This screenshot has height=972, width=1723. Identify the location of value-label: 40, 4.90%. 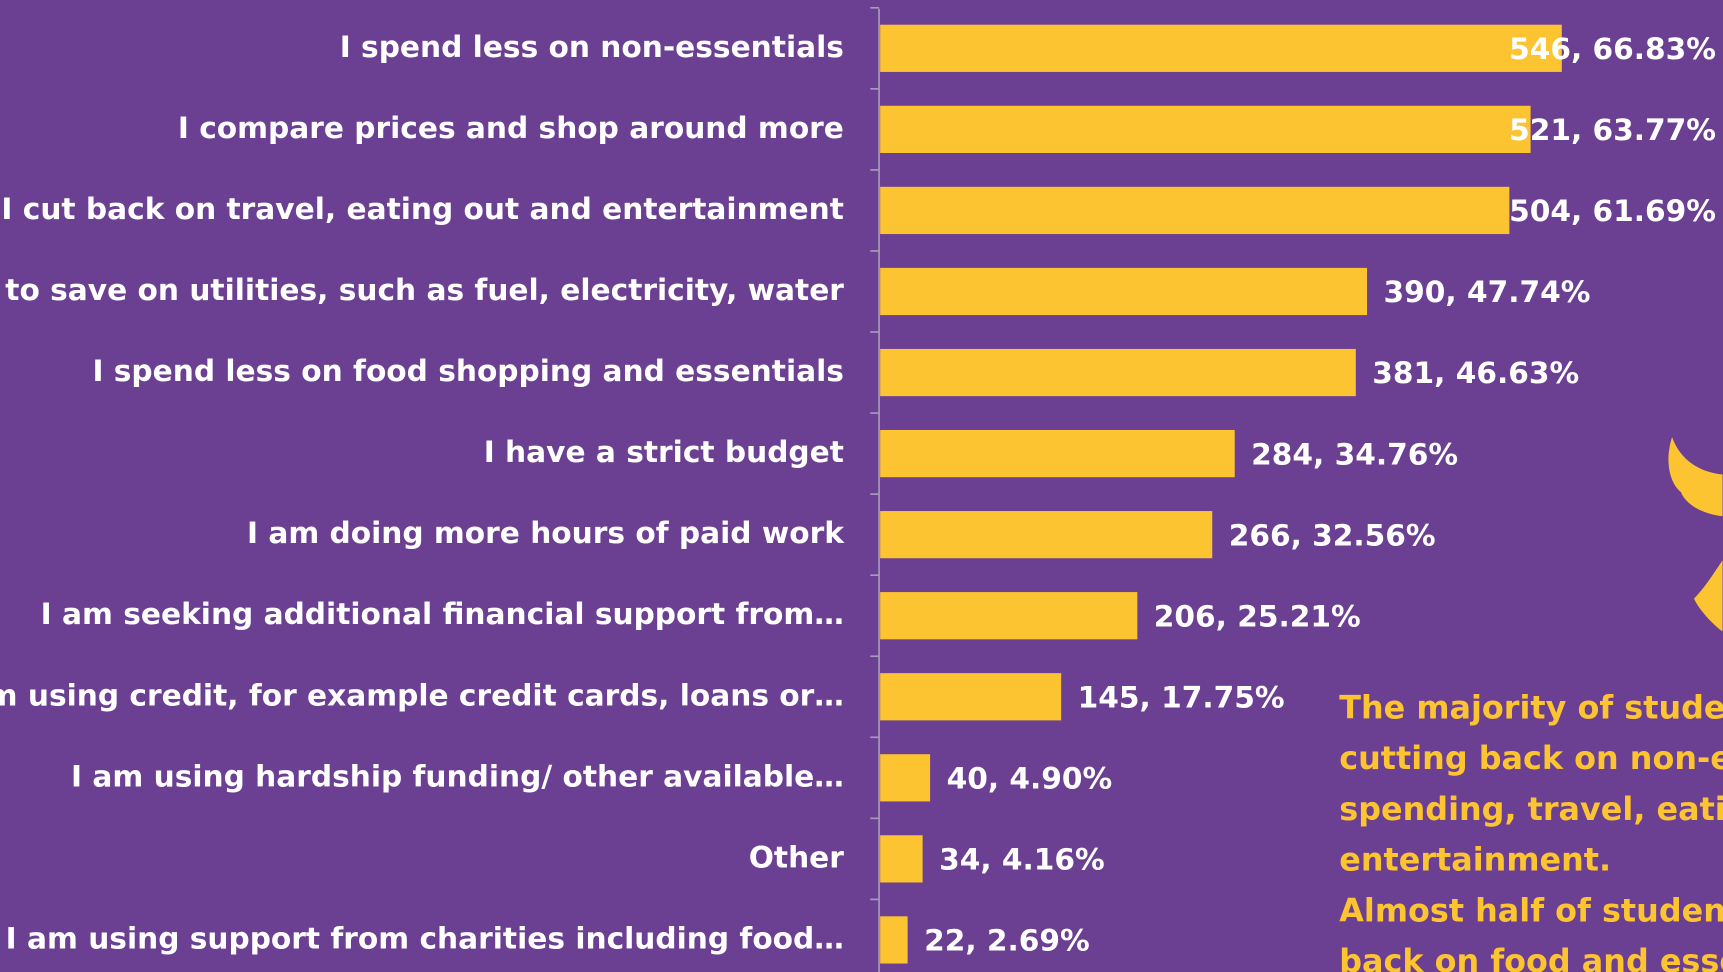
(1030, 778).